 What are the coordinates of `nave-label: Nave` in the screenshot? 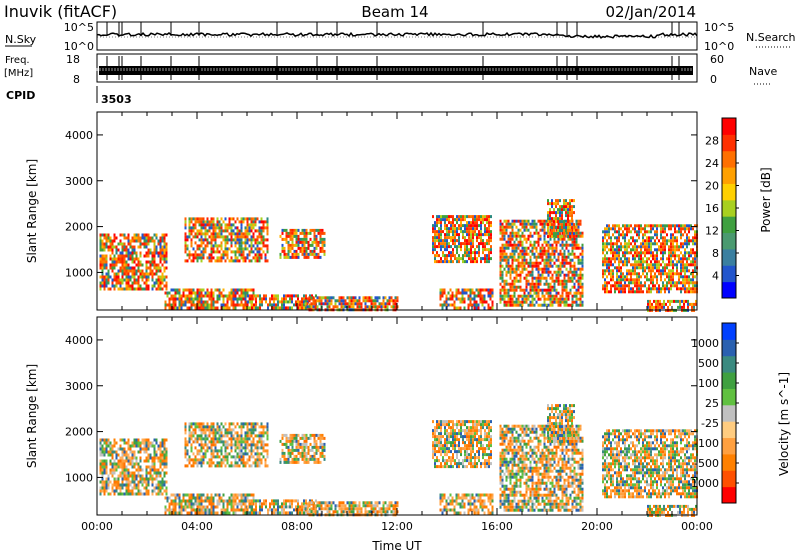 It's located at (763, 71).